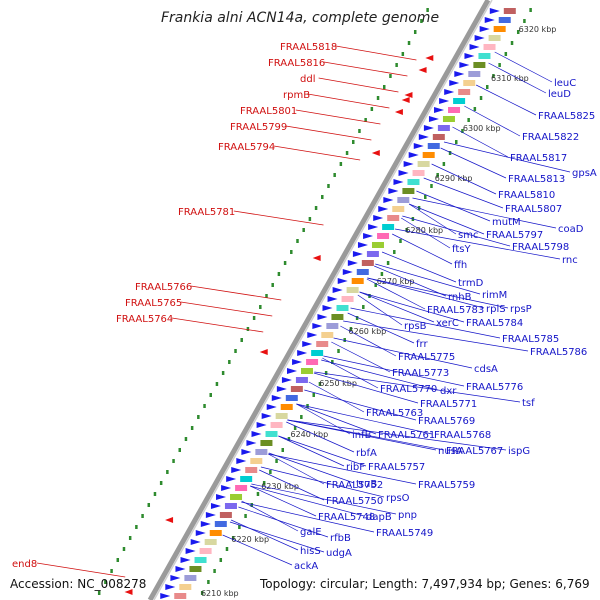 The image size is (600, 600). Describe the element at coordinates (408, 389) in the screenshot. I see `right-gene-label: FRAAL5770` at that location.